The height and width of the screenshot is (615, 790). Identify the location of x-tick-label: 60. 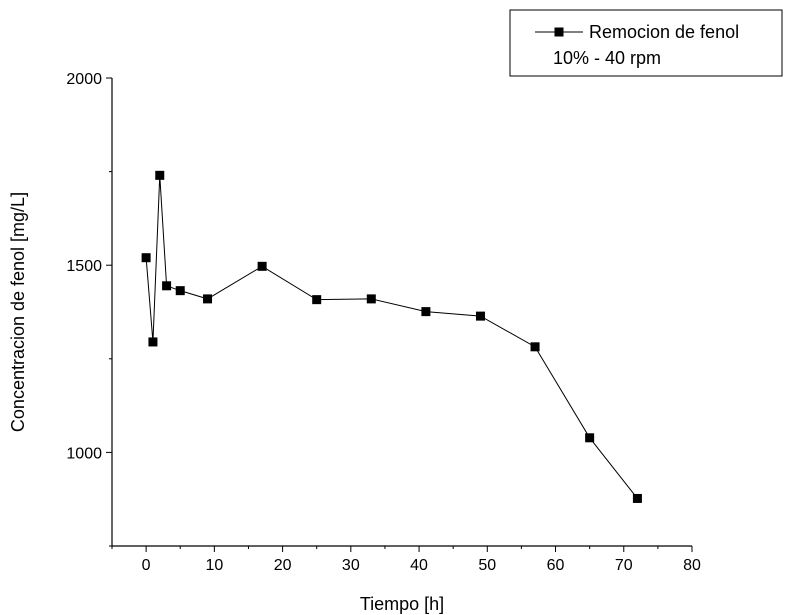
(556, 565).